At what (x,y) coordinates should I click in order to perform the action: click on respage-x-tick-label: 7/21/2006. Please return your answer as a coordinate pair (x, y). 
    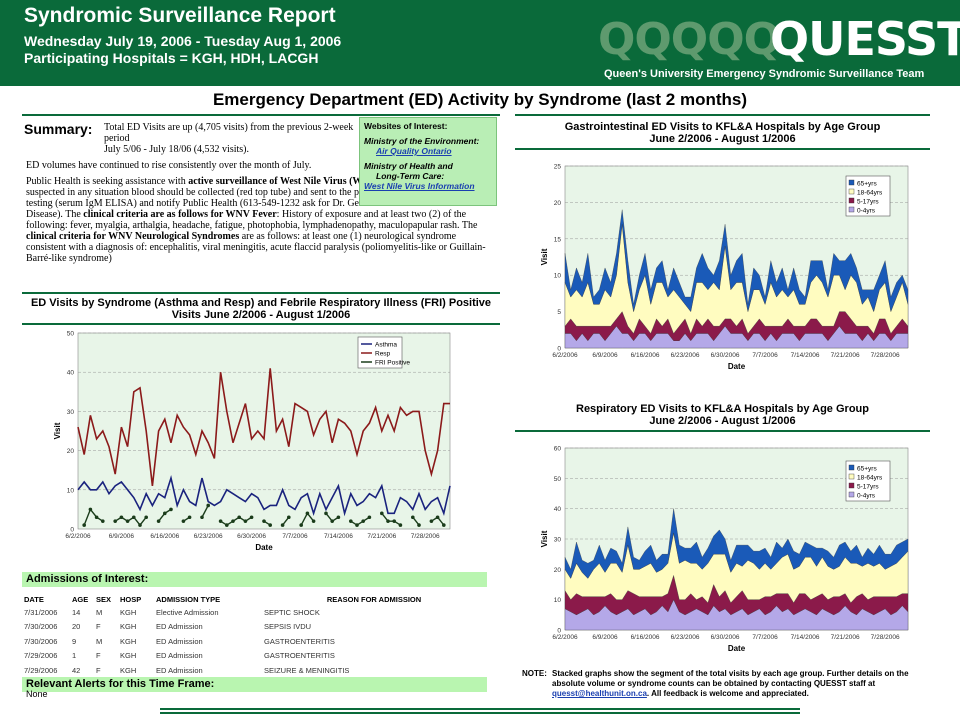
    Looking at the image, I should click on (845, 637).